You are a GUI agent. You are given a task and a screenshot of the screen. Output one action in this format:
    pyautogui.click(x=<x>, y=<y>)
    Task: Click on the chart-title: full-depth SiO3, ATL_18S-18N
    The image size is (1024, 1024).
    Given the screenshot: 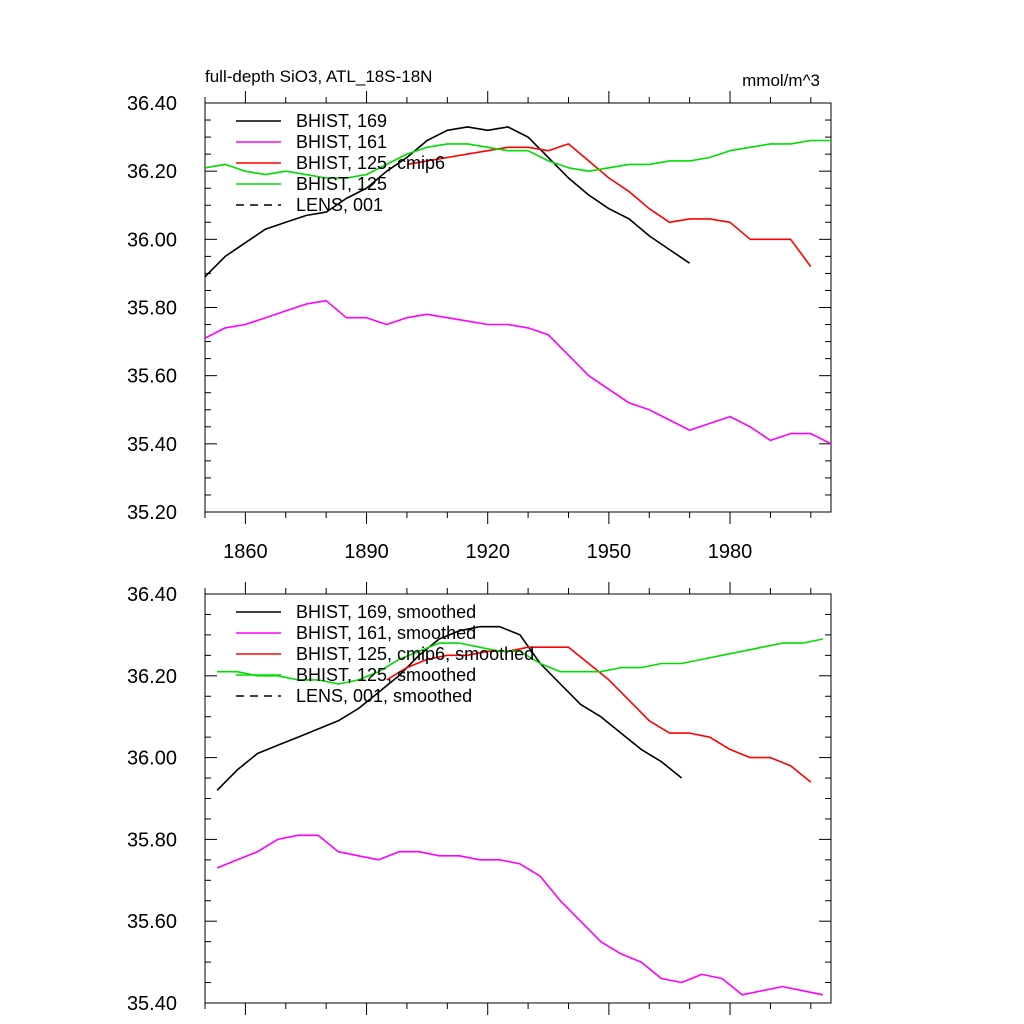 What is the action you would take?
    pyautogui.click(x=318, y=76)
    